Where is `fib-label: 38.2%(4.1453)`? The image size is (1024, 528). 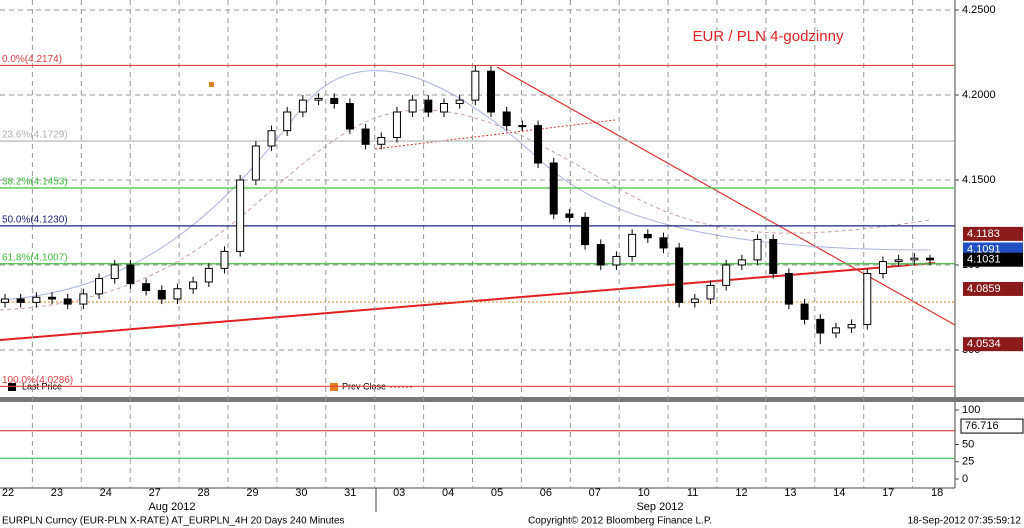
fib-label: 38.2%(4.1453) is located at coordinates (35, 182).